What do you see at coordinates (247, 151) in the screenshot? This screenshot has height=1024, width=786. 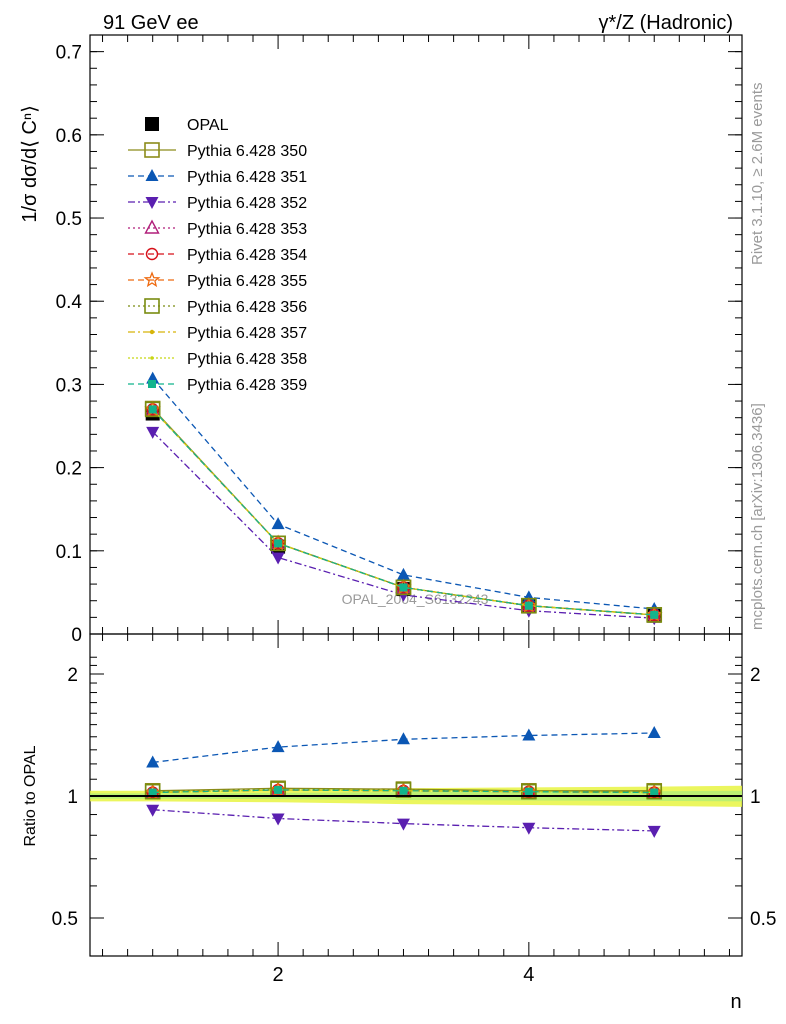 I see `legend-label: Pythia 6.428 350` at bounding box center [247, 151].